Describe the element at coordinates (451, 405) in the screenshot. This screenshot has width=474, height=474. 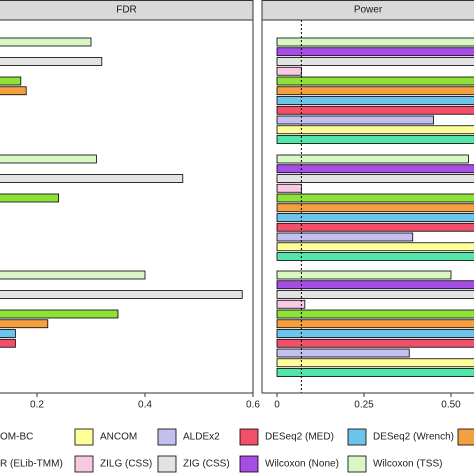
I see `x-tick-label: 0.50` at that location.